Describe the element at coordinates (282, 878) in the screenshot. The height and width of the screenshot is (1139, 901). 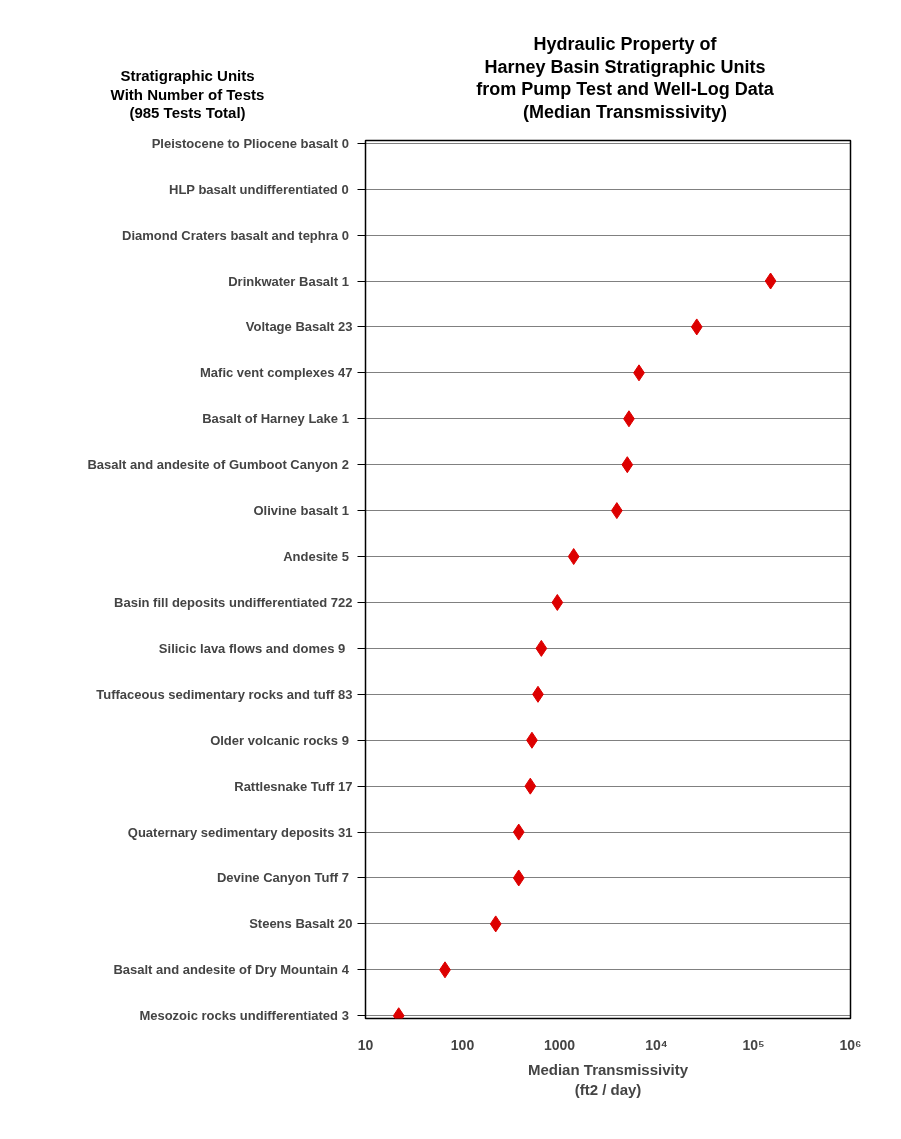
I see `y-tick-label: Devine Canyon Tuff 7` at that location.